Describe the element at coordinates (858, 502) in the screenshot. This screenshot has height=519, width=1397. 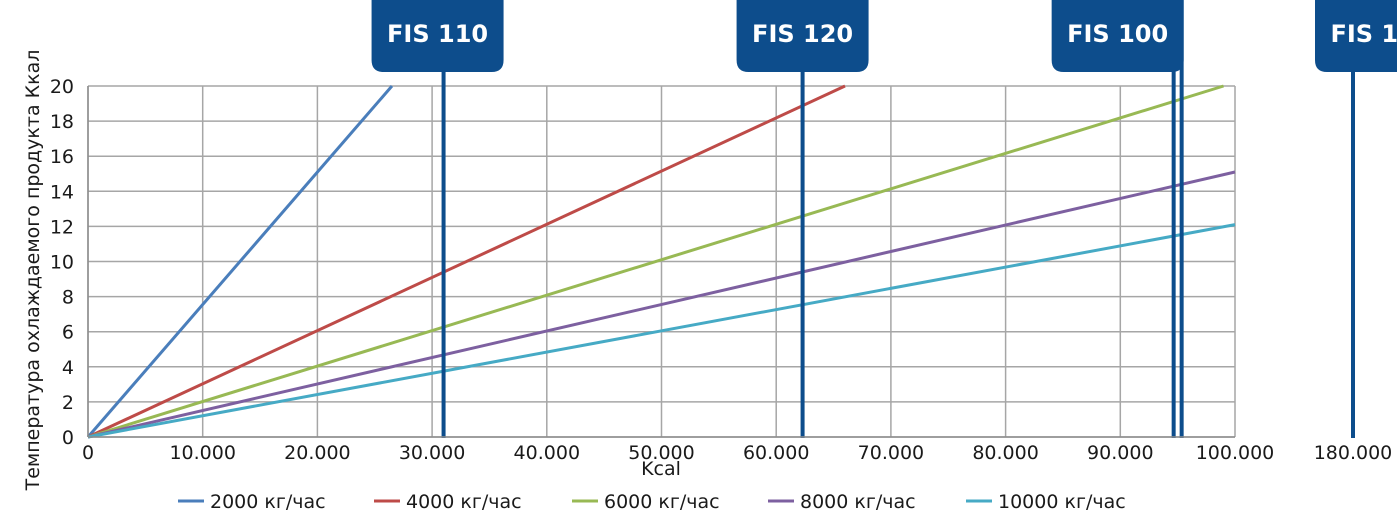
I see `legend-label: 8000 кг/час` at that location.